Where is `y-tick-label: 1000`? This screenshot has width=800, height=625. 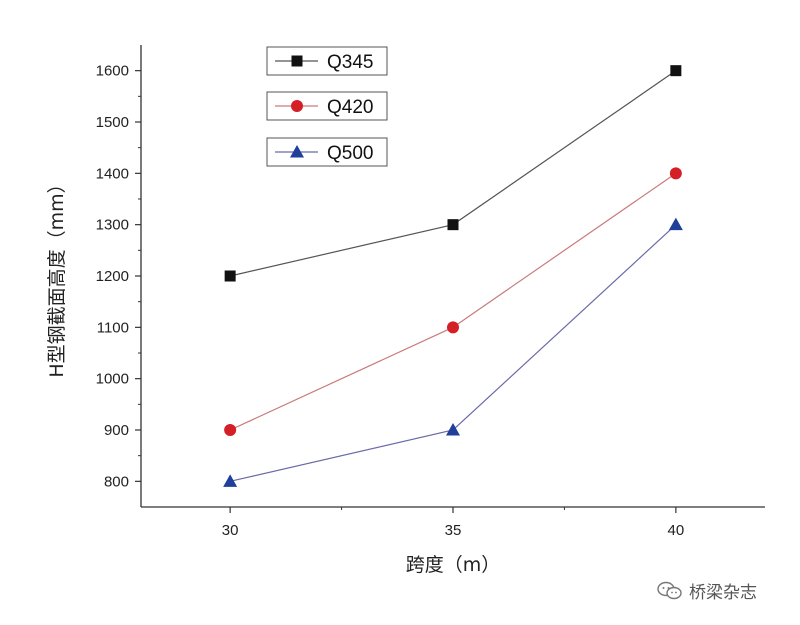
y-tick-label: 1000 is located at coordinates (112, 379).